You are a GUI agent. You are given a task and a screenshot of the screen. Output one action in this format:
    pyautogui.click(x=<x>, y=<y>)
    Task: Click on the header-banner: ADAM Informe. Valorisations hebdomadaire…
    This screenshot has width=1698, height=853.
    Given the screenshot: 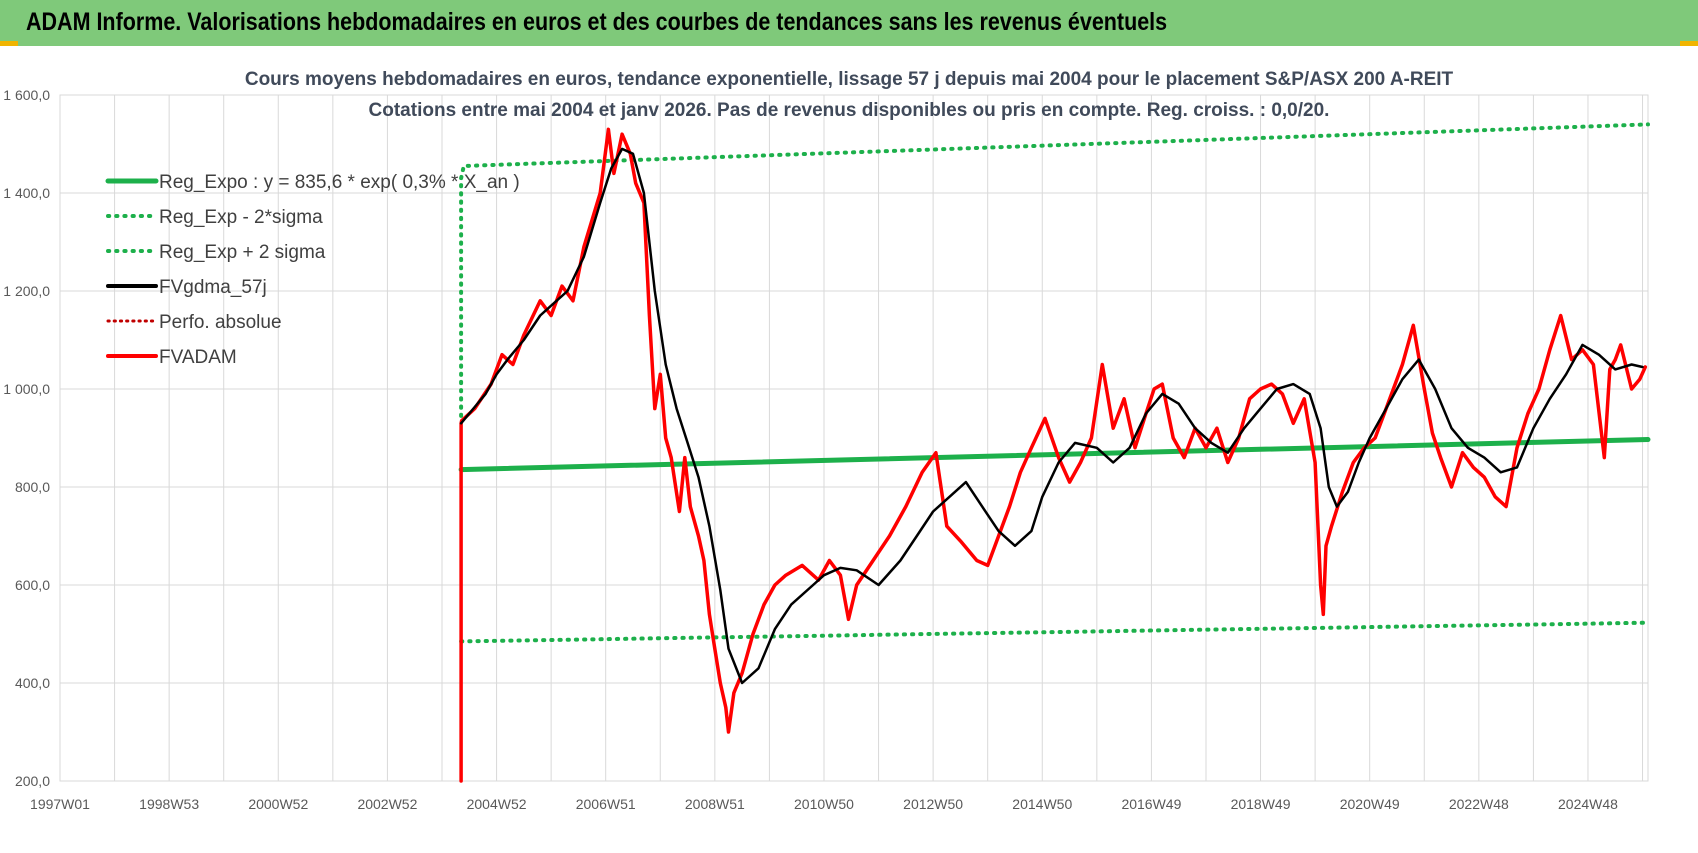 What is the action you would take?
    pyautogui.click(x=849, y=23)
    